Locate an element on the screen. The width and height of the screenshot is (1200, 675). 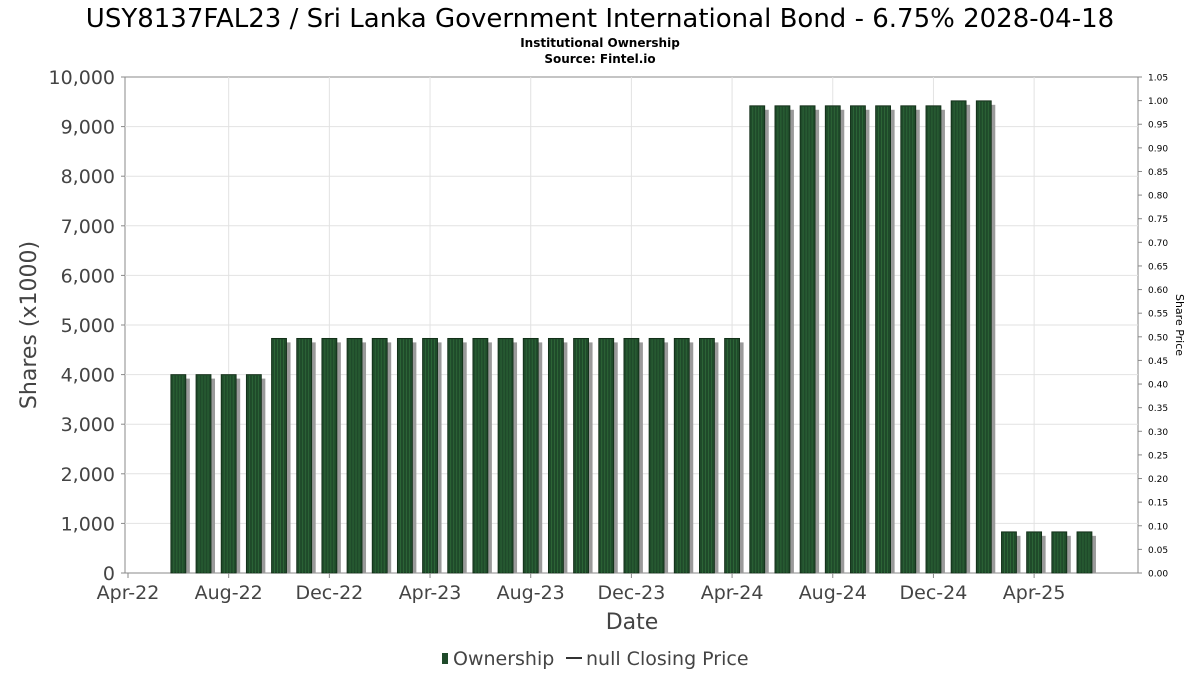
y2-tick-label: 0.65 is located at coordinates (1158, 267).